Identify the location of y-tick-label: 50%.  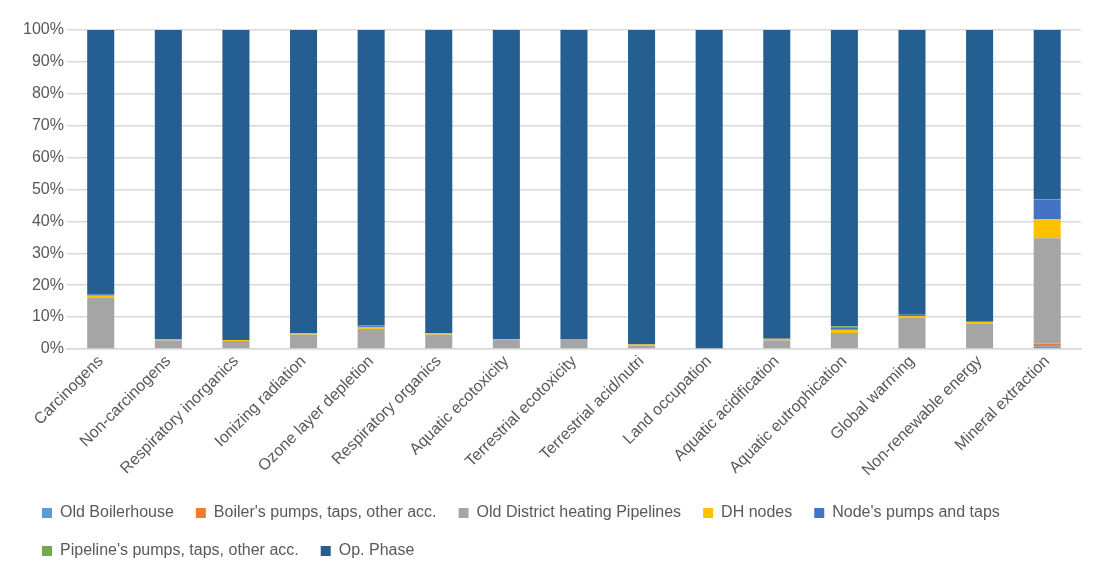
(47, 188).